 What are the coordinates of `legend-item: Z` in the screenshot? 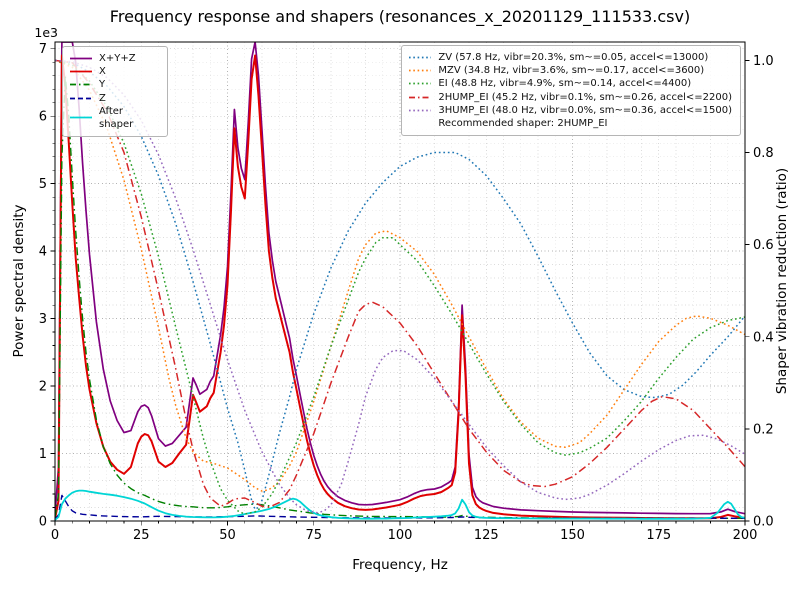 It's located at (114, 98).